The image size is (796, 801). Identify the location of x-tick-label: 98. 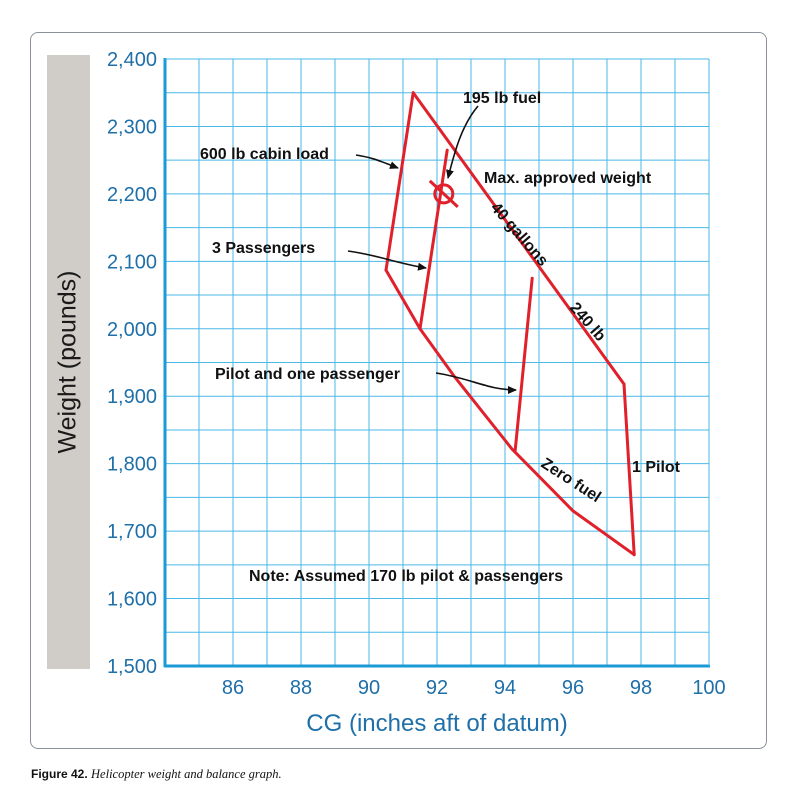
(641, 688).